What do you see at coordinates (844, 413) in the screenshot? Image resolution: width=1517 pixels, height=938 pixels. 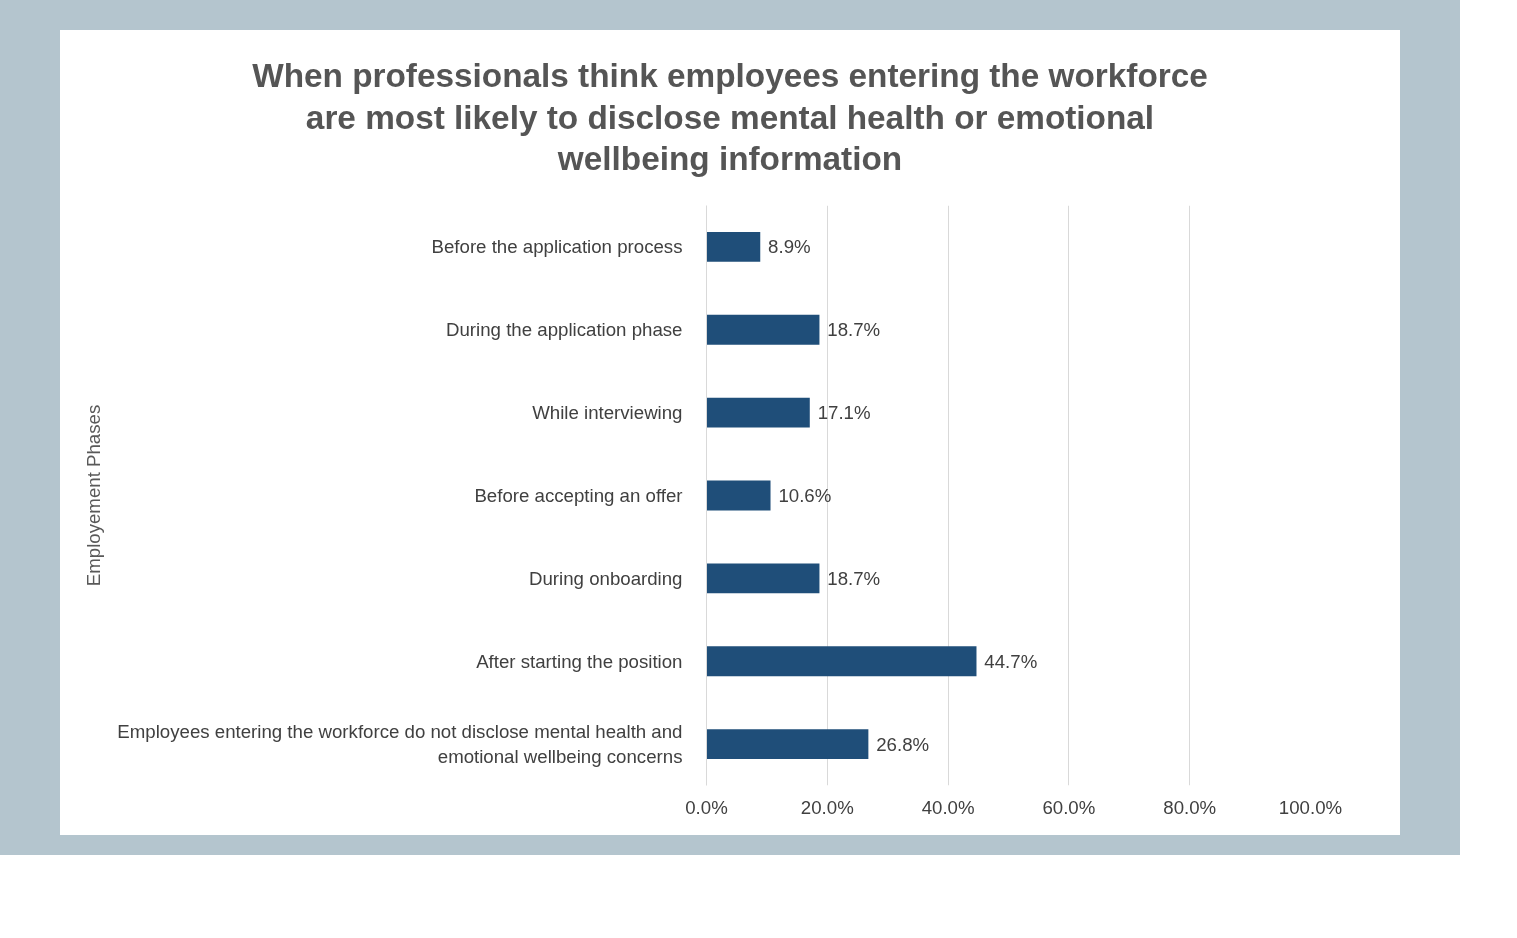 I see `data-label: 17.1%` at bounding box center [844, 413].